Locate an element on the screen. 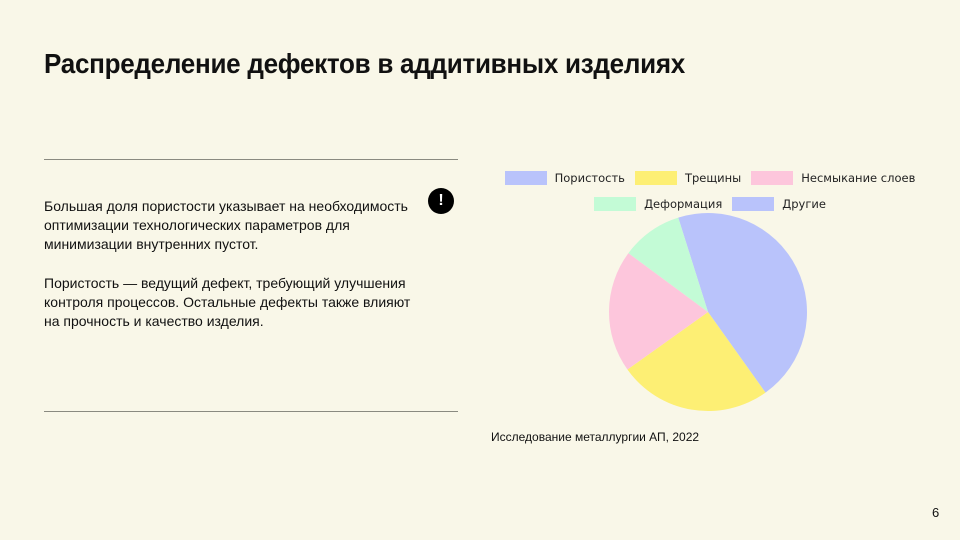 This screenshot has height=540, width=960. exclamation-circle-icon: ! is located at coordinates (441, 201).